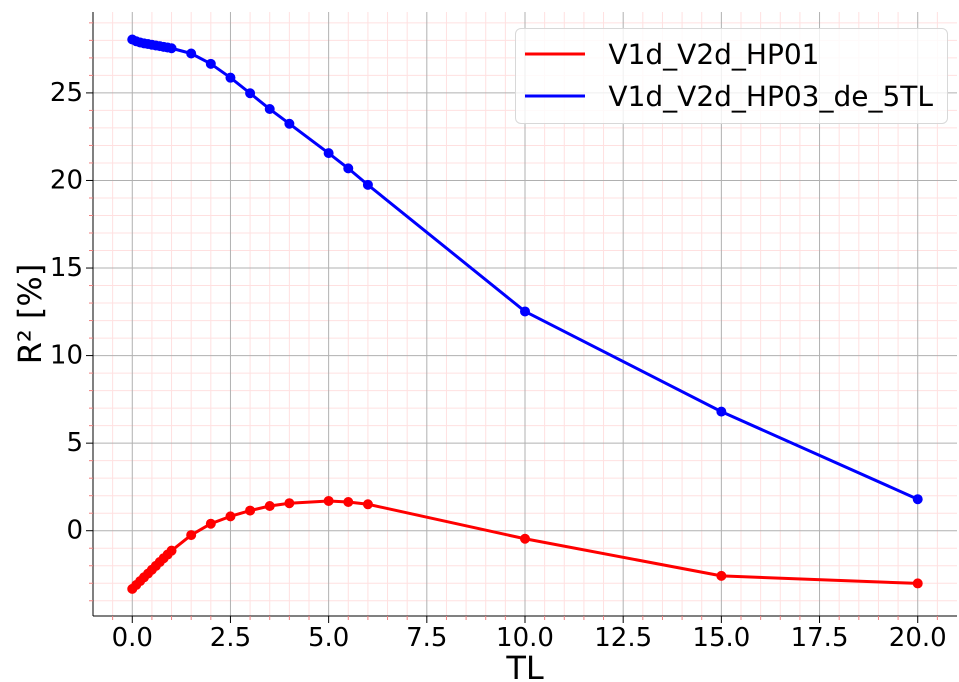 The image size is (959, 682). I want to click on y-tick-label: 20, so click(66, 180).